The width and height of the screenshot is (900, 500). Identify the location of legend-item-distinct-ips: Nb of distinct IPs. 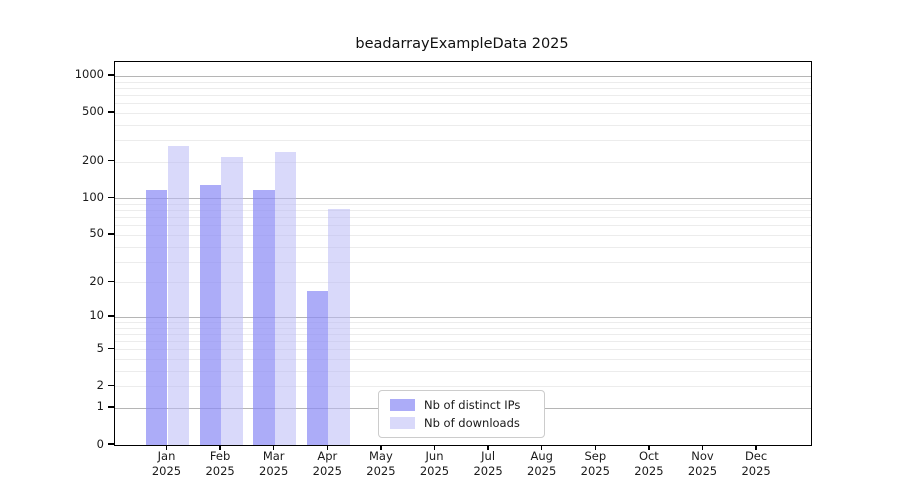
(462, 405).